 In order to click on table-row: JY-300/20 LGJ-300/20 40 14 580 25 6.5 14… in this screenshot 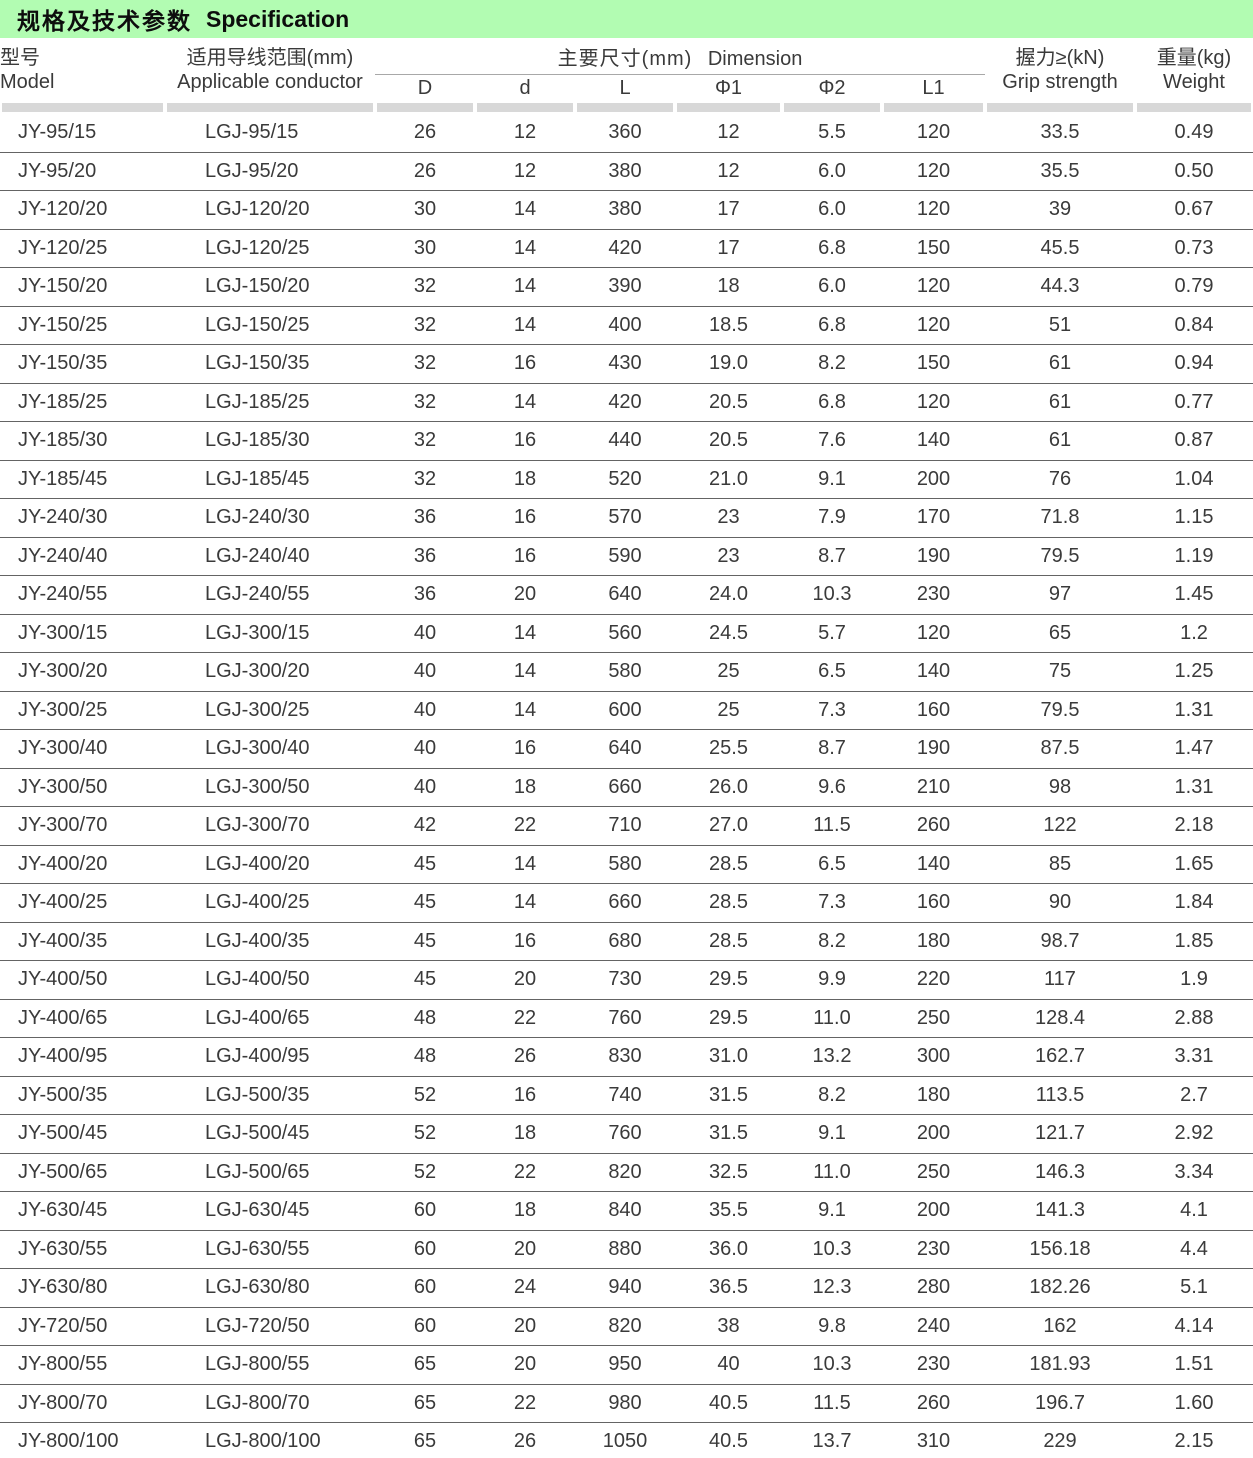, I will do `click(626, 672)`.